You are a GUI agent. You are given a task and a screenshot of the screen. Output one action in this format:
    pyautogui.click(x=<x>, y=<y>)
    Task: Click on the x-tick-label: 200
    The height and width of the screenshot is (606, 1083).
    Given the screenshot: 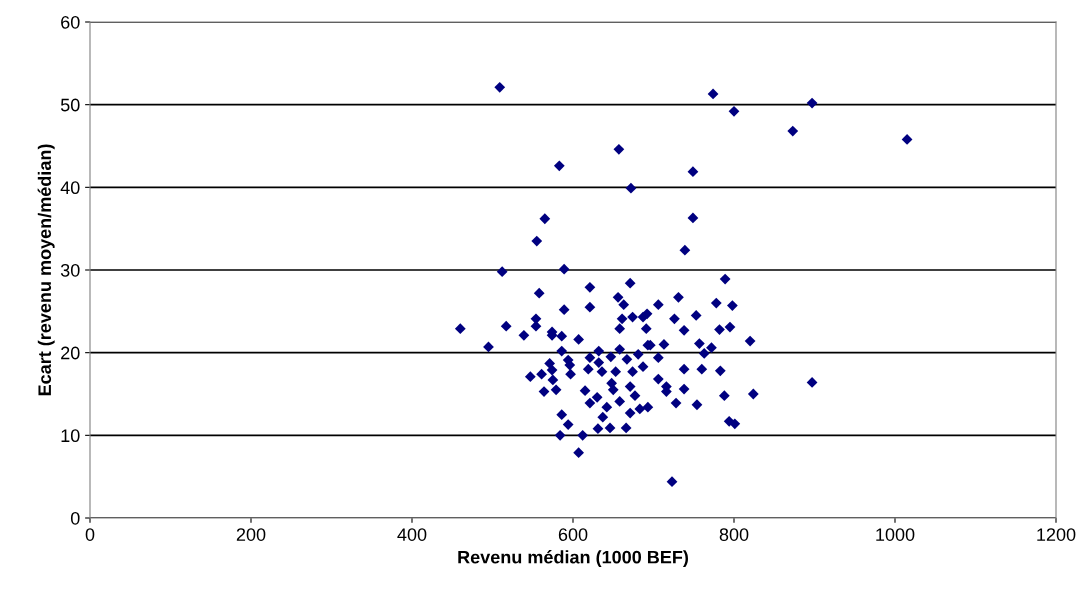 What is the action you would take?
    pyautogui.click(x=251, y=534)
    